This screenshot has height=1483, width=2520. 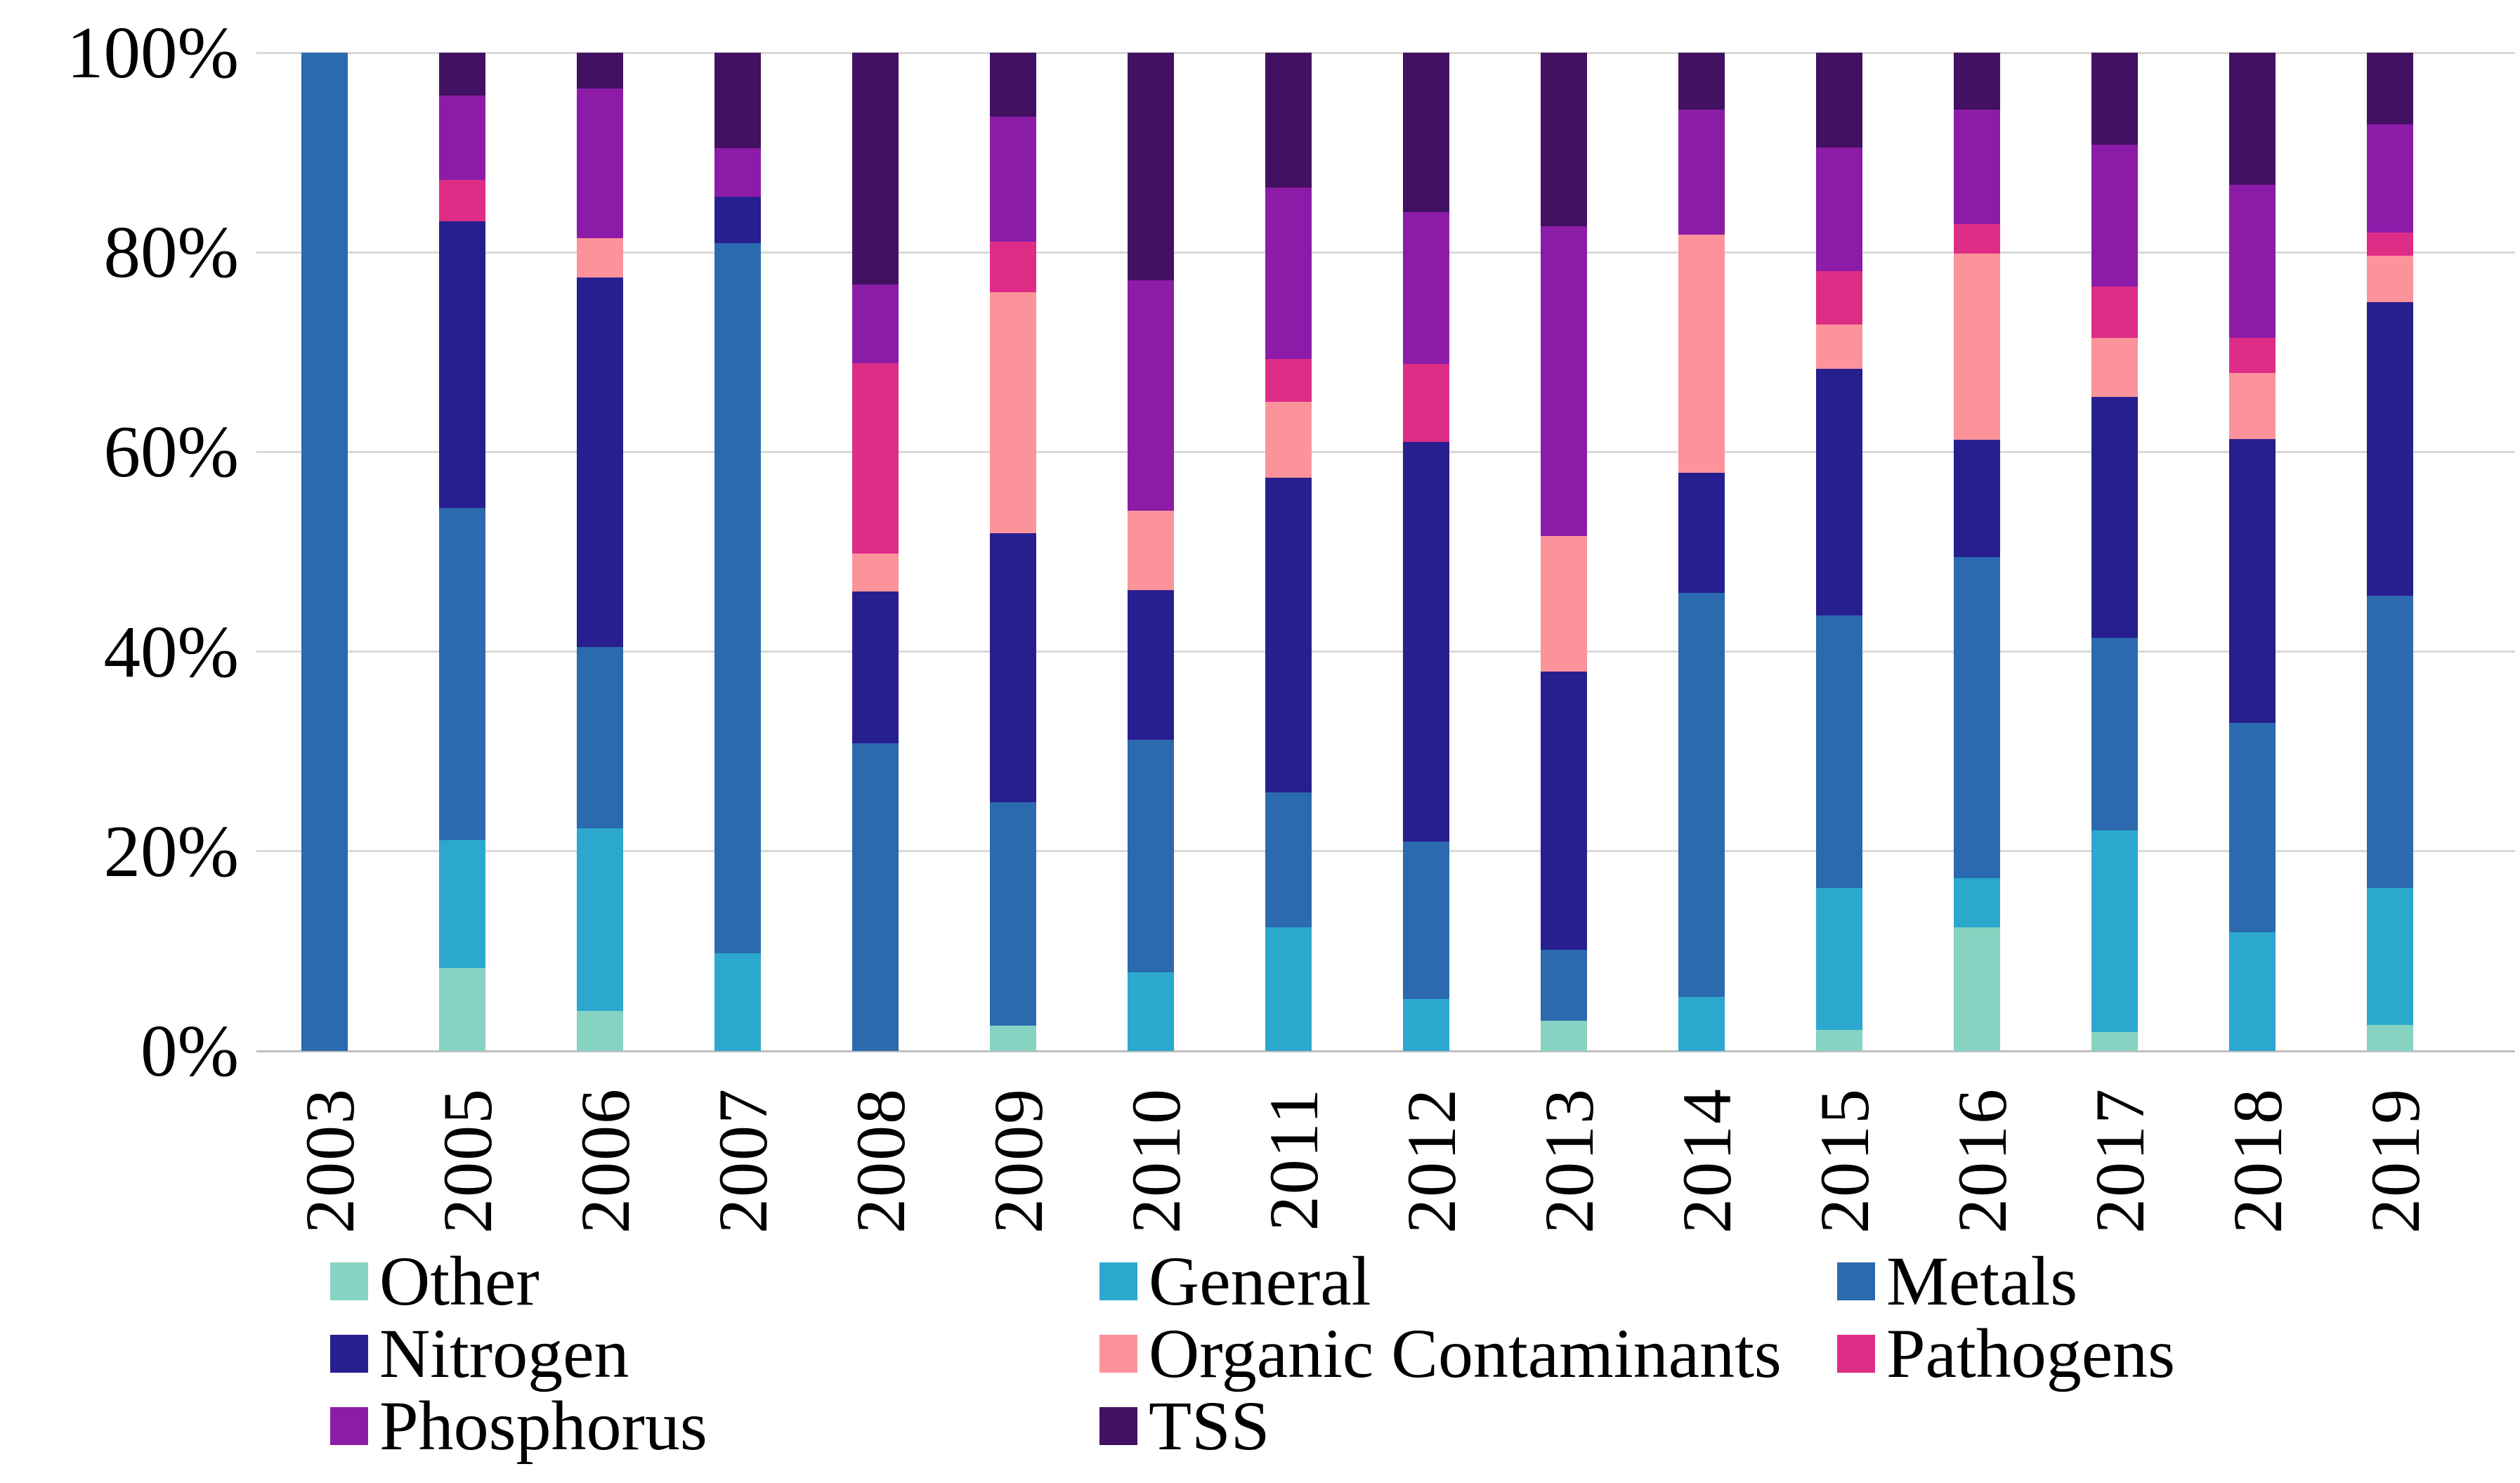 What do you see at coordinates (876, 573) in the screenshot?
I see `bar-segment-2008-organic-contaminants` at bounding box center [876, 573].